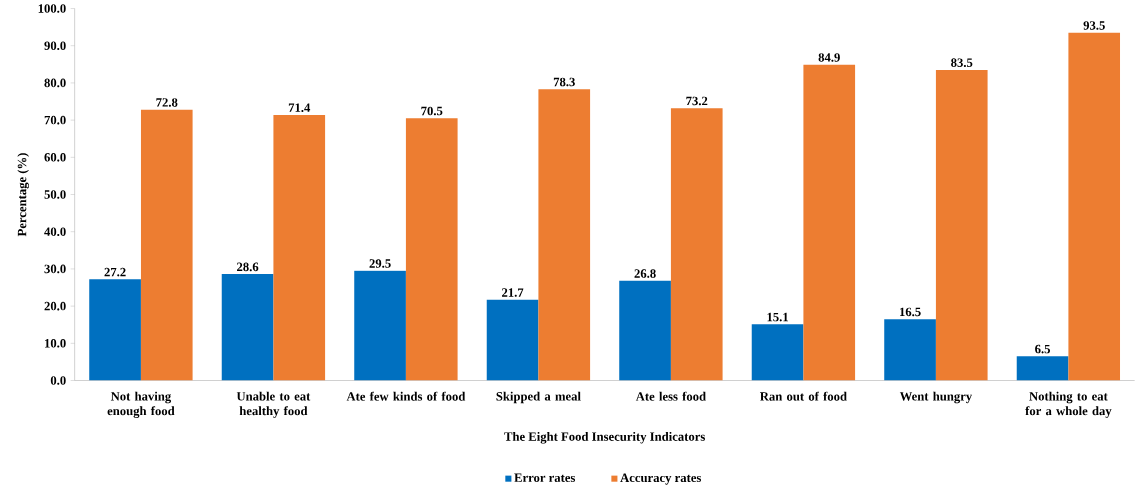 The image size is (1140, 489). What do you see at coordinates (55, 45) in the screenshot?
I see `y-tick-label: 90.0` at bounding box center [55, 45].